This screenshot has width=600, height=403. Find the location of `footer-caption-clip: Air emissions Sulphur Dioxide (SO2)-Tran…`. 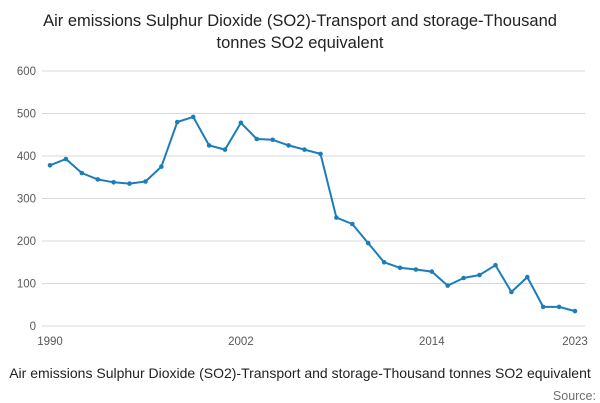

footer-caption-clip: Air emissions Sulphur Dioxide (SO2)-Tran… is located at coordinates (300, 376).